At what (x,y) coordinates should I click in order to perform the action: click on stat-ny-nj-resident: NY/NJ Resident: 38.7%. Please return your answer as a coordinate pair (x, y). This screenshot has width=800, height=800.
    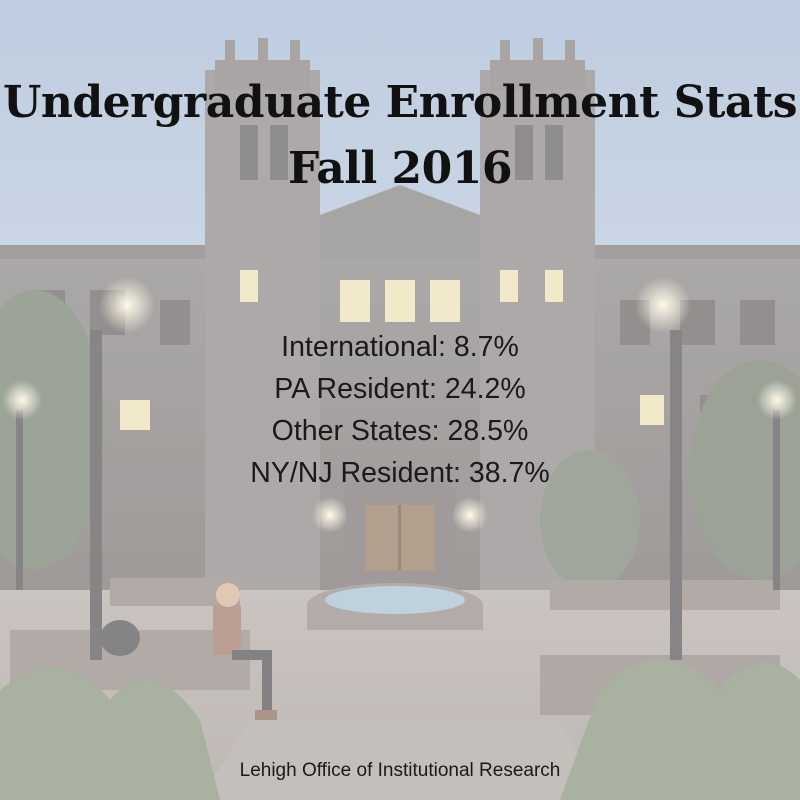
    Looking at the image, I should click on (400, 473).